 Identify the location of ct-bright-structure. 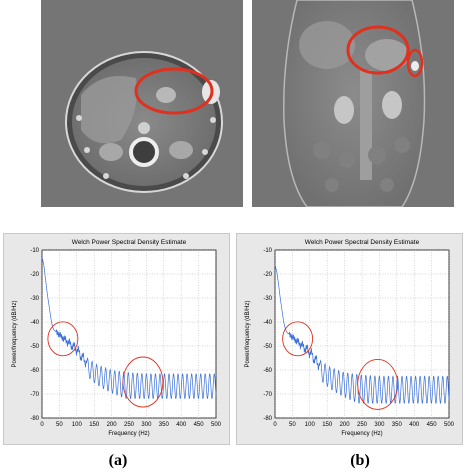
(415, 66).